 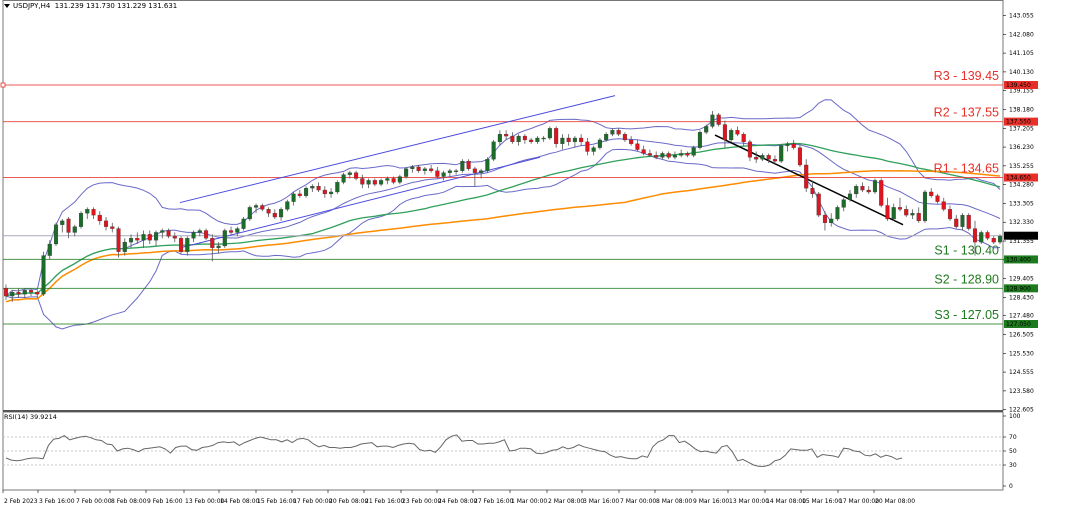 What do you see at coordinates (397, 149) in the screenshot?
I see `ascending-channel-upper` at bounding box center [397, 149].